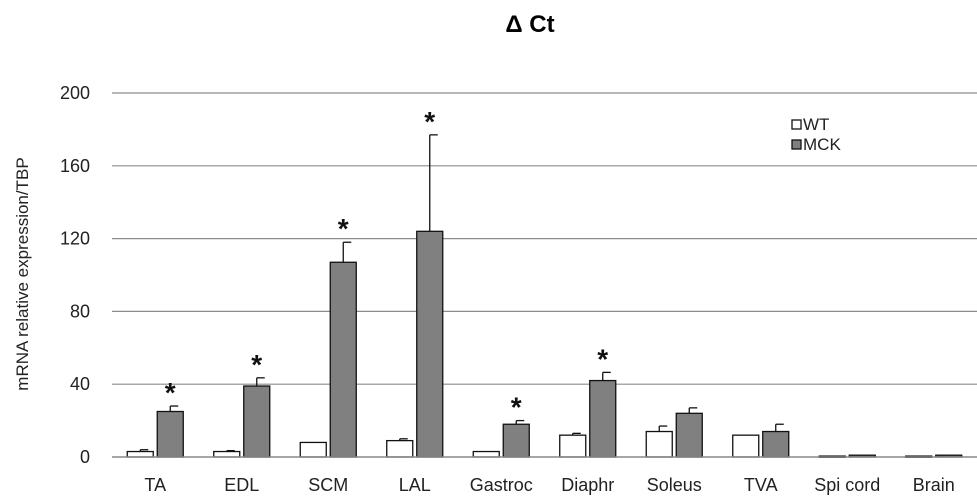 This screenshot has height=498, width=977. I want to click on legend-label-wt: WT, so click(816, 124).